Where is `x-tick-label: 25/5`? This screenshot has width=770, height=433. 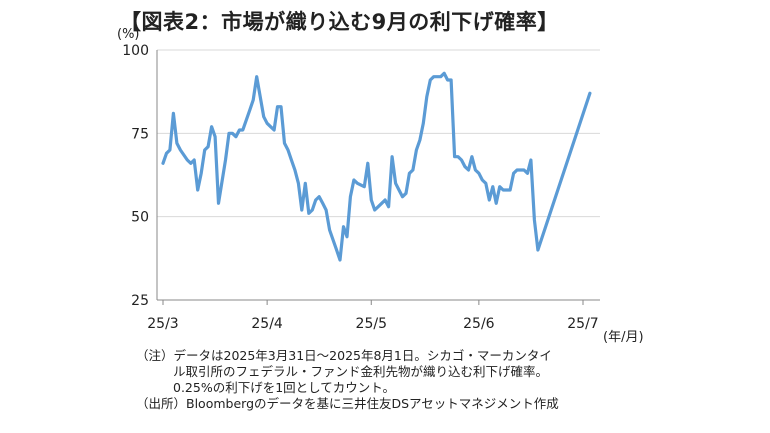
x-tick-label: 25/5 is located at coordinates (371, 324).